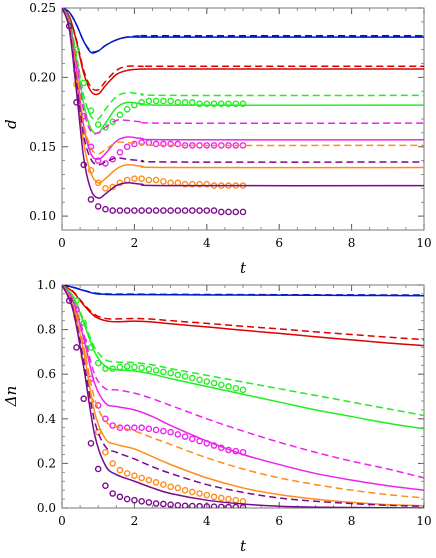 This screenshot has height=558, width=436. I want to click on x-tick-label: 0, so click(62, 521).